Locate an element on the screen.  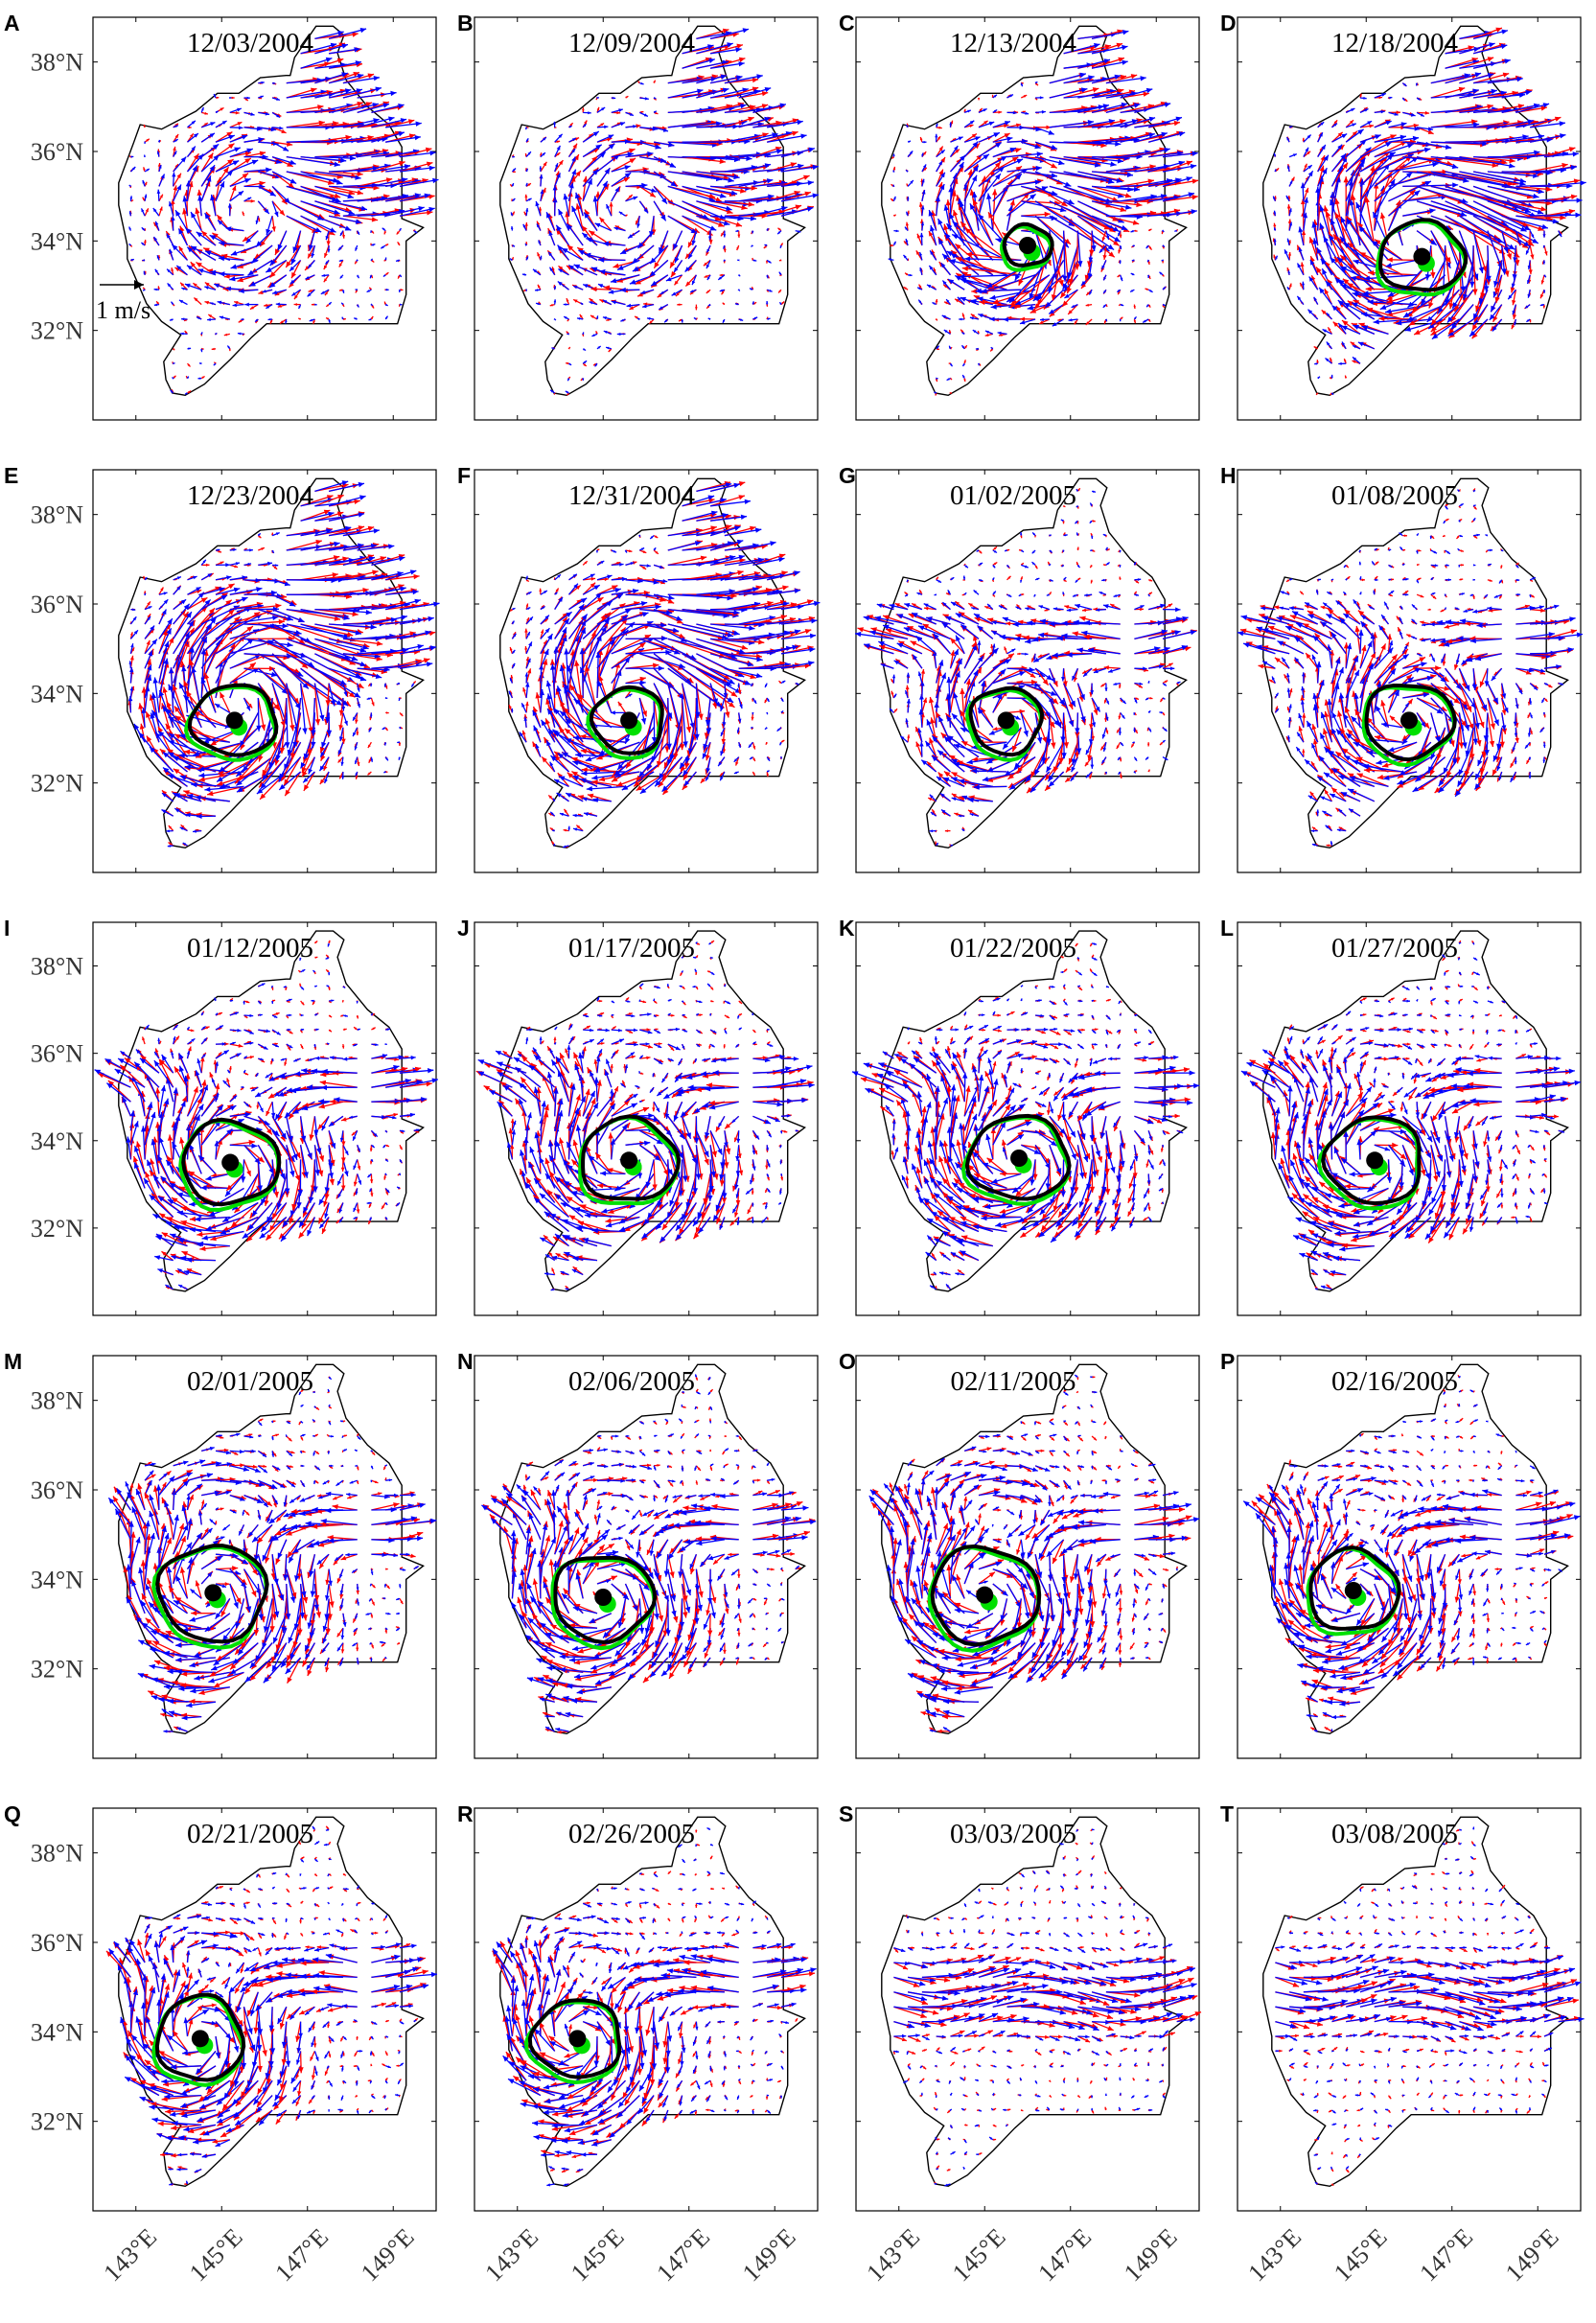
panel-letter: A is located at coordinates (12, 23).